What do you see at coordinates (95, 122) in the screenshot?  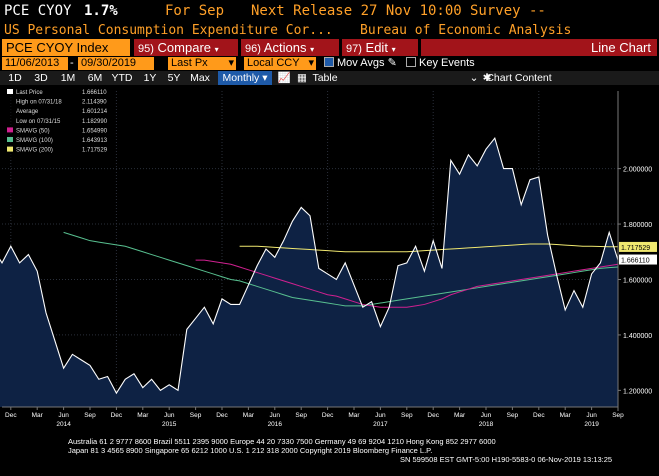 I see `legend-value: 1.182990` at bounding box center [95, 122].